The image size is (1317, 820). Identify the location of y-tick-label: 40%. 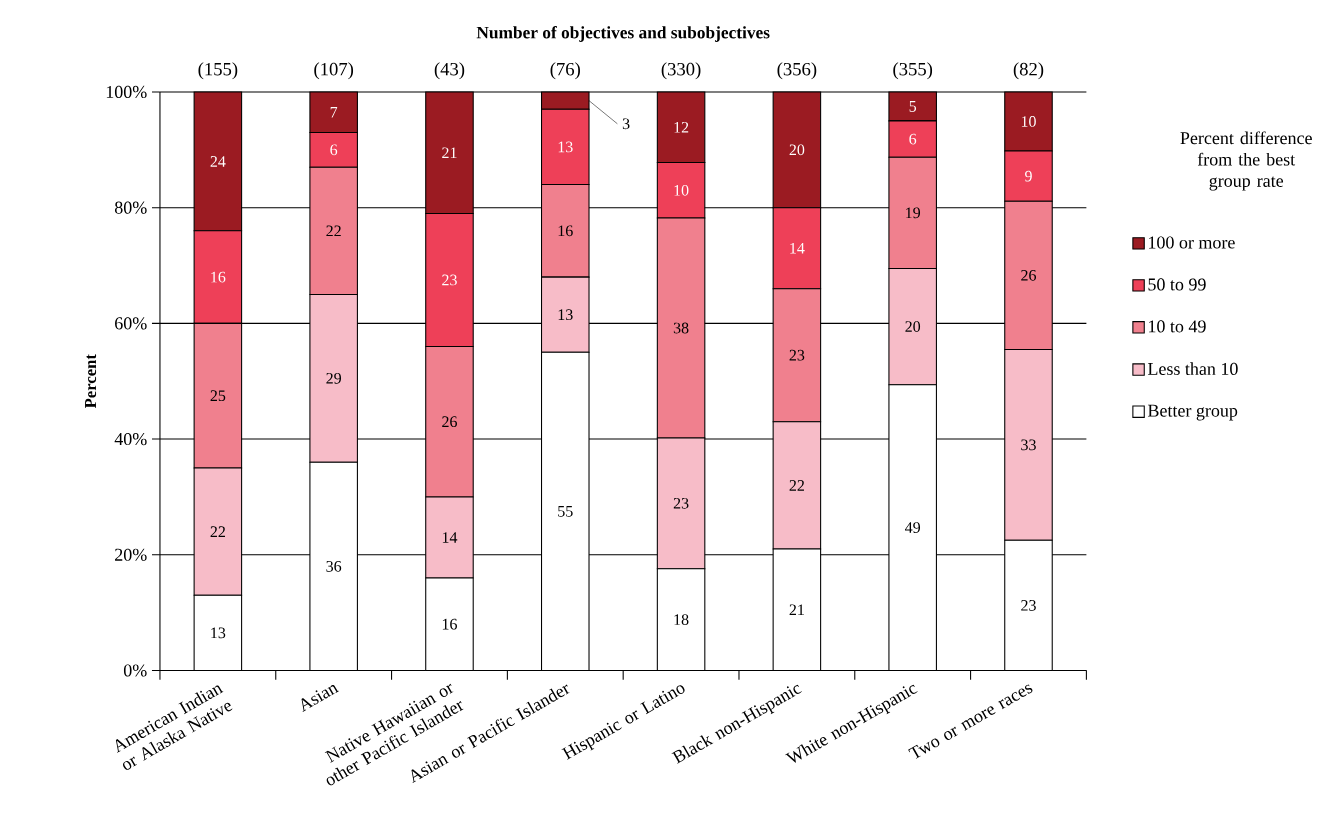
(130, 439).